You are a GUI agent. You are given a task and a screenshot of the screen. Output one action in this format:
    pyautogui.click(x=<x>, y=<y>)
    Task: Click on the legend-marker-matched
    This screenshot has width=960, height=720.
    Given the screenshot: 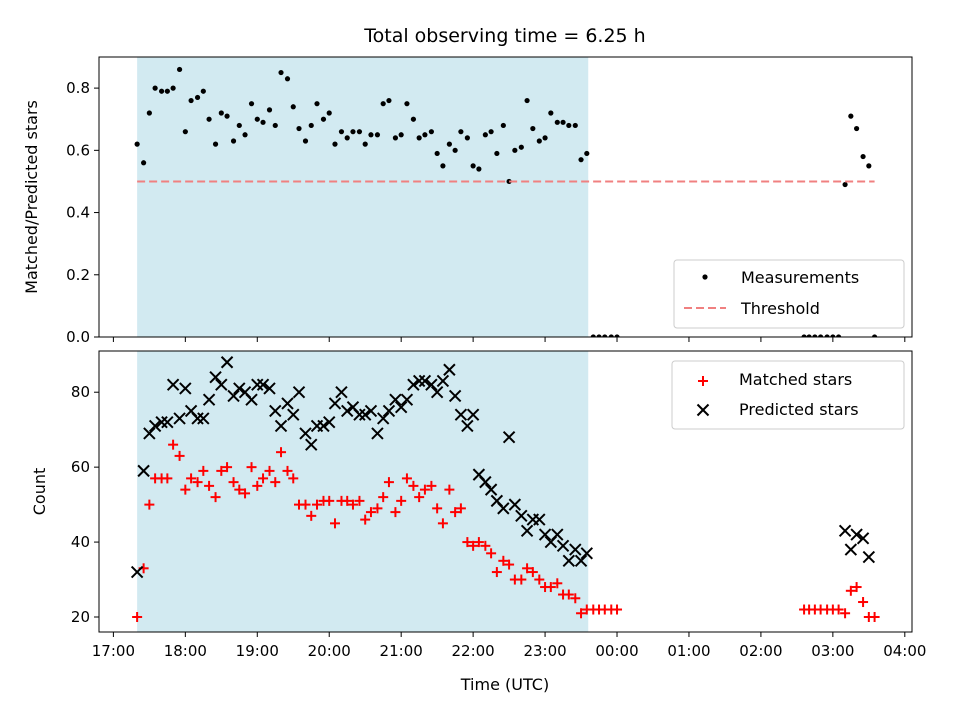 What is the action you would take?
    pyautogui.click(x=703, y=381)
    